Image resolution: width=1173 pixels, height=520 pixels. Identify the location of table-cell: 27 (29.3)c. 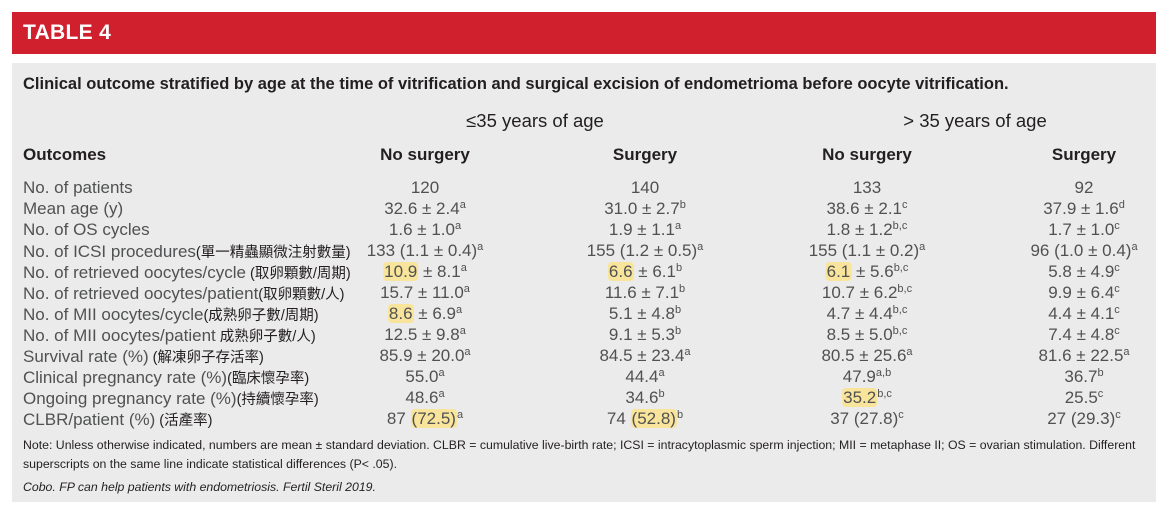
(1084, 419).